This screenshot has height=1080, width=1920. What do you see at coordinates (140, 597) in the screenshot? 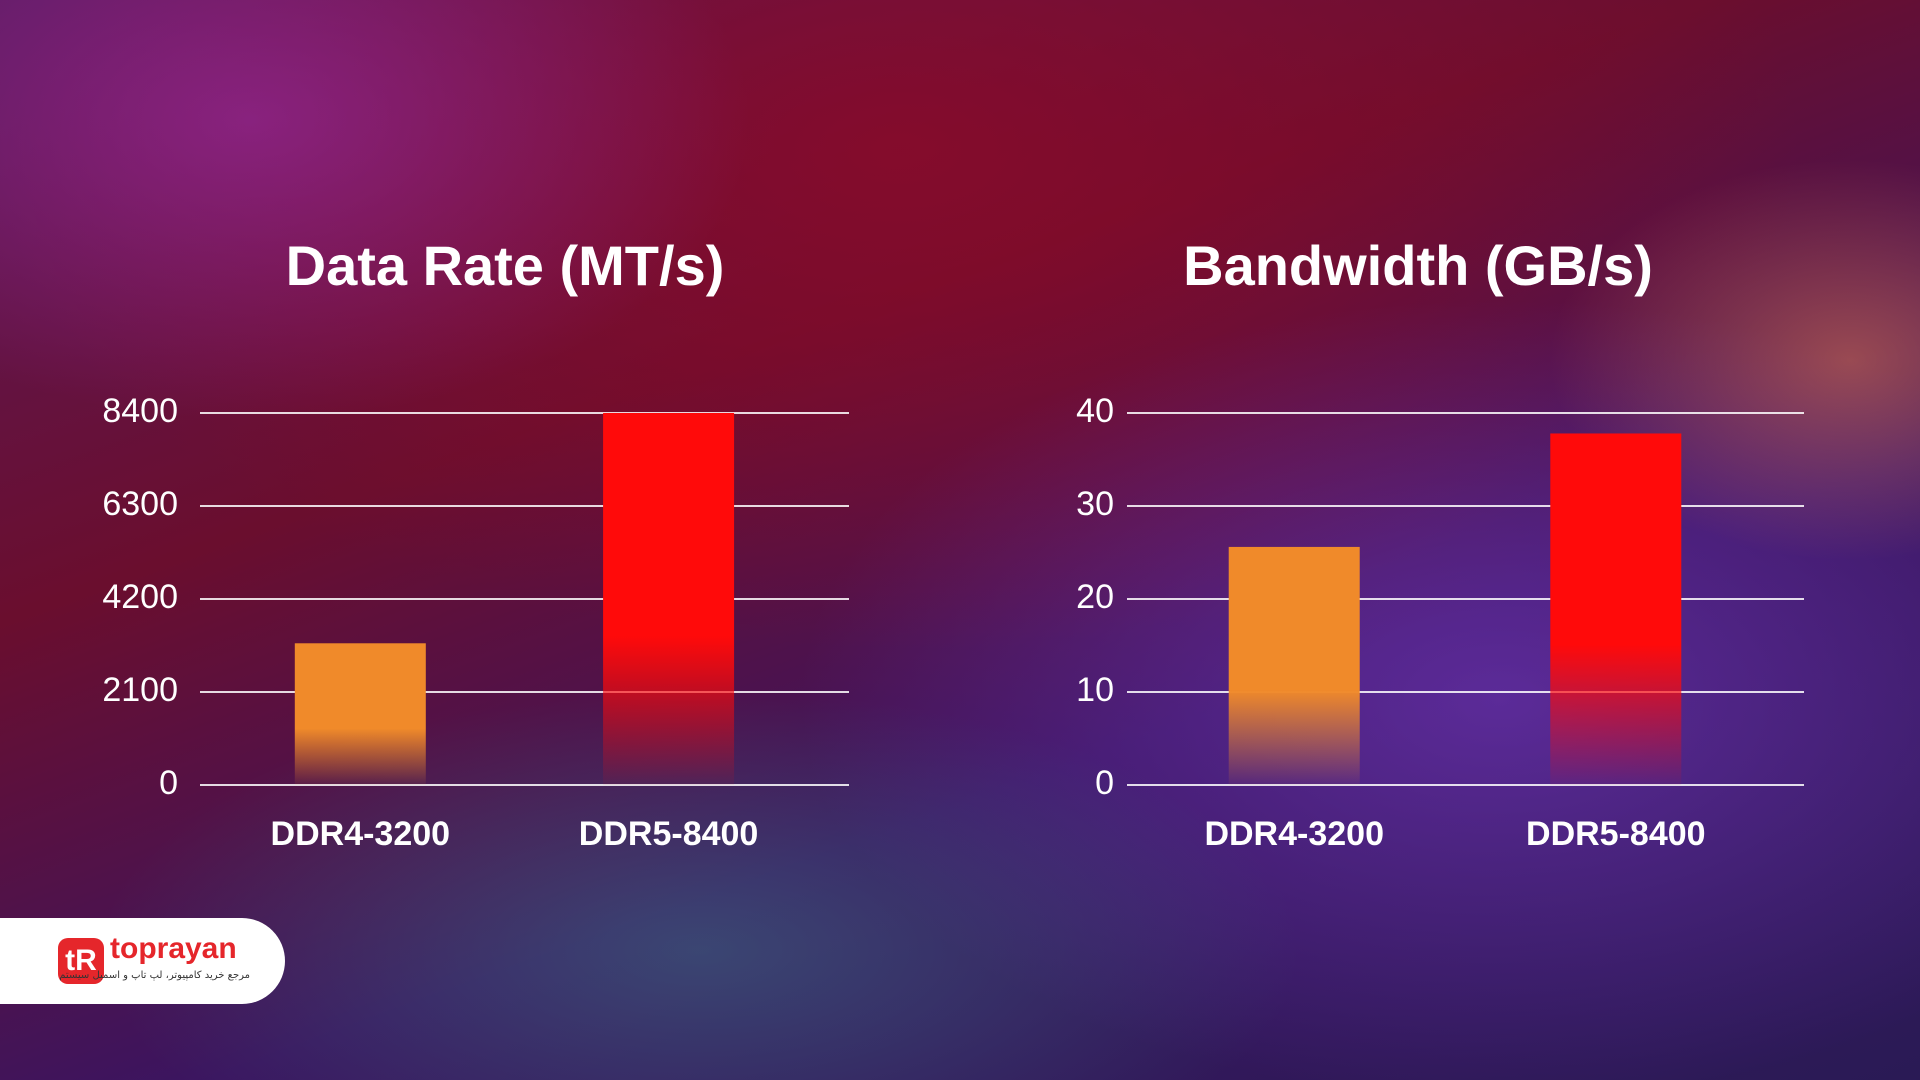
I see `y-tick-label: 4200` at bounding box center [140, 597].